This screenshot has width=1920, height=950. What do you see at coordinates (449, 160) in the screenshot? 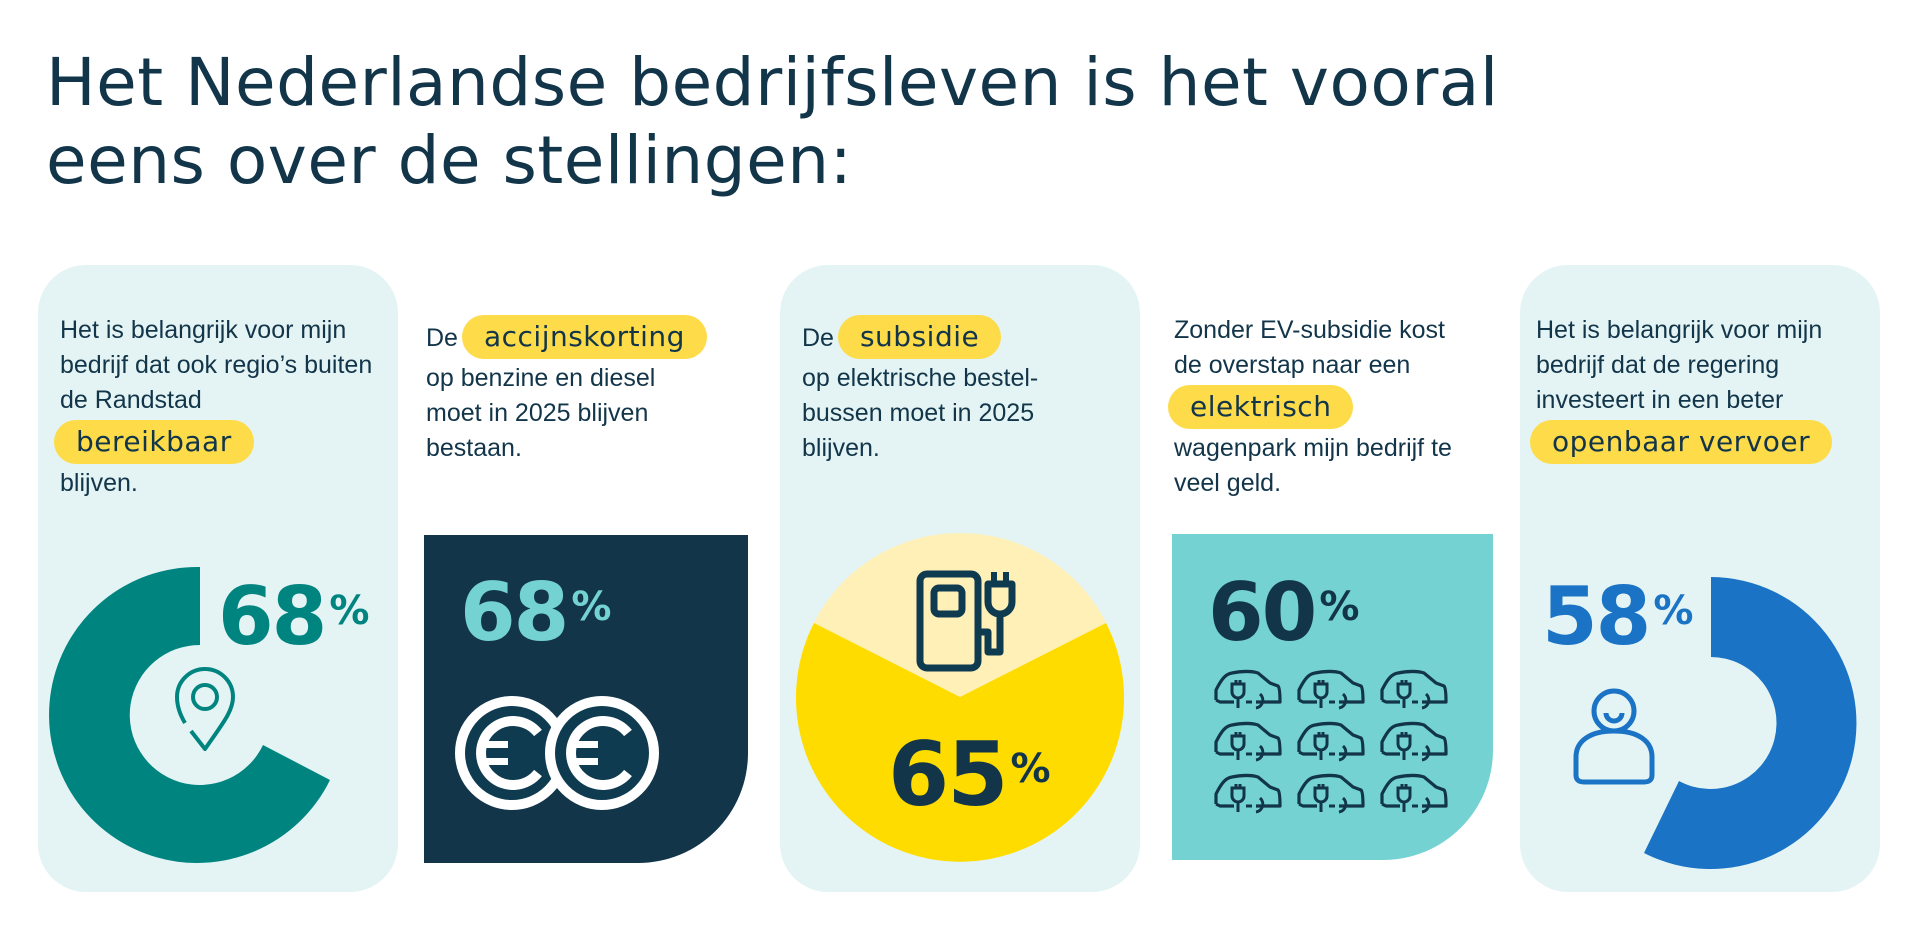
I see `title-line-2: eens over de stellingen:` at bounding box center [449, 160].